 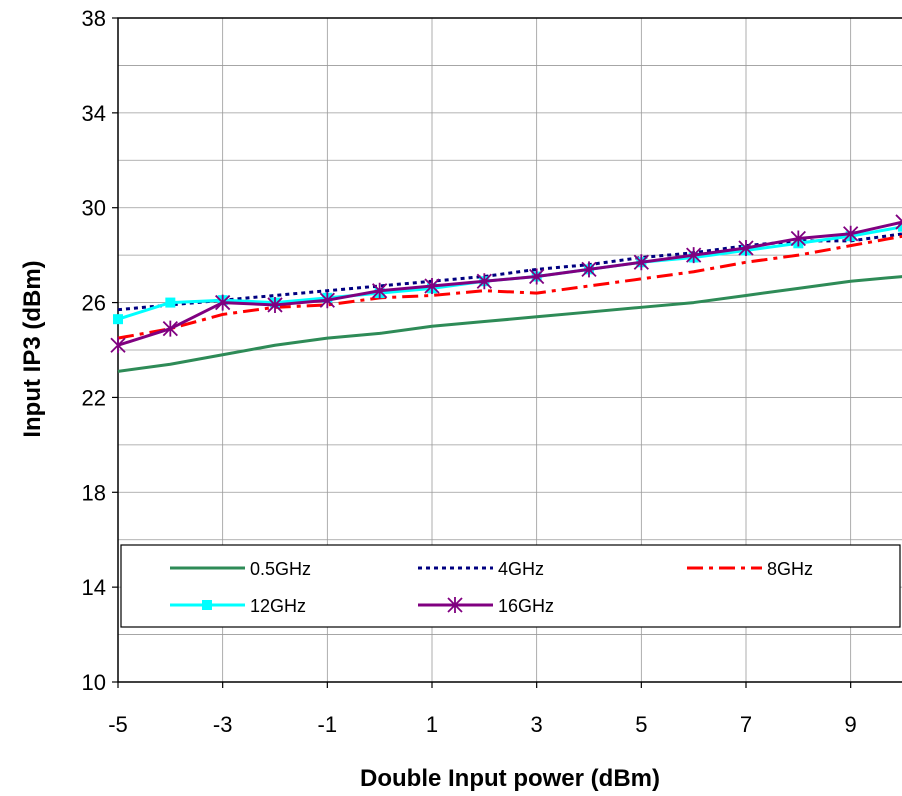 I want to click on legend-label: 8GHz, so click(x=790, y=569).